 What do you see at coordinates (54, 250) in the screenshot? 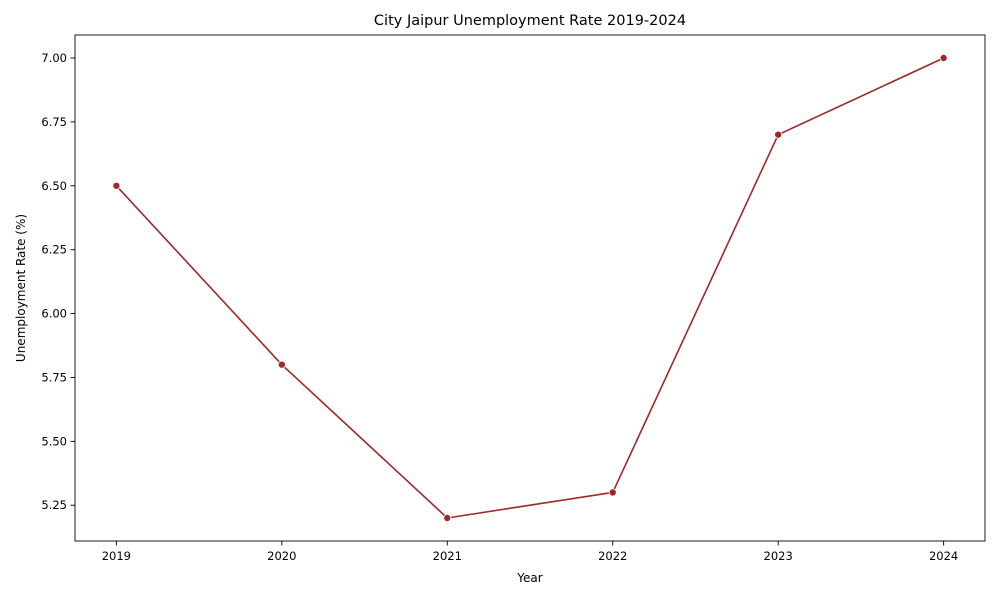
I see `y-tick-label: 6.25` at bounding box center [54, 250].